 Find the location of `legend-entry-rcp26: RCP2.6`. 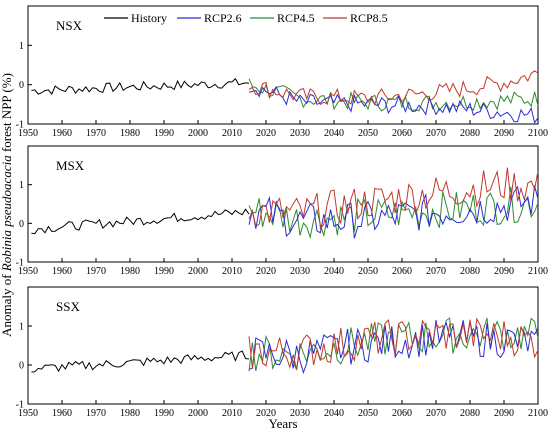

legend-entry-rcp26: RCP2.6 is located at coordinates (209, 18).